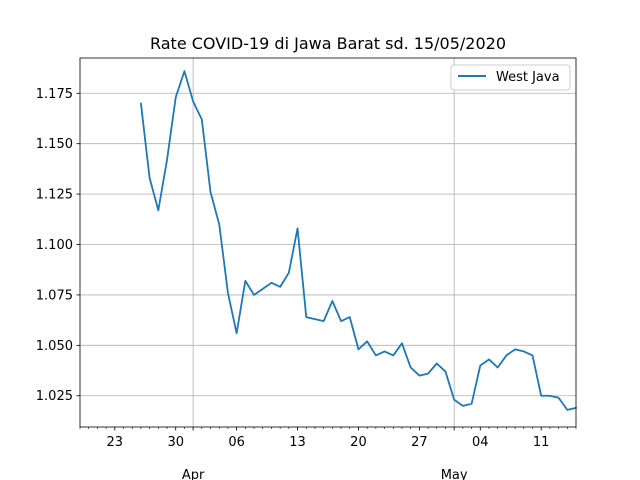 The height and width of the screenshot is (480, 640). Describe the element at coordinates (528, 77) in the screenshot. I see `legend-label: West Java` at that location.